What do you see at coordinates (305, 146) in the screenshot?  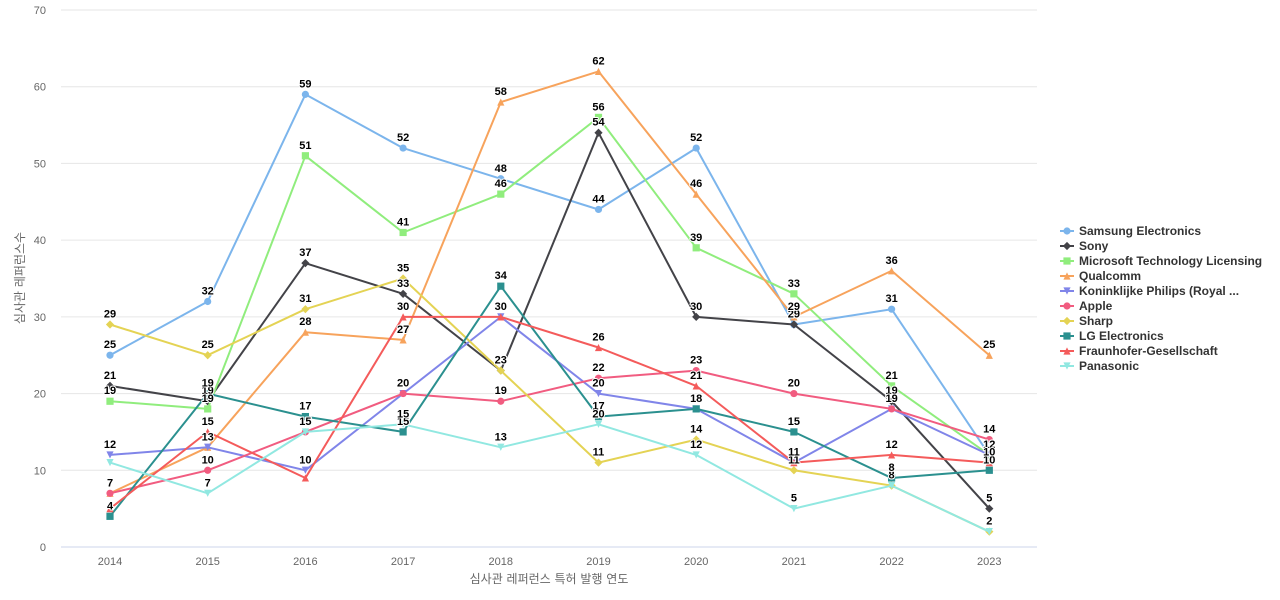 I see `data-label-microsoft-technology-licensing: 51` at bounding box center [305, 146].